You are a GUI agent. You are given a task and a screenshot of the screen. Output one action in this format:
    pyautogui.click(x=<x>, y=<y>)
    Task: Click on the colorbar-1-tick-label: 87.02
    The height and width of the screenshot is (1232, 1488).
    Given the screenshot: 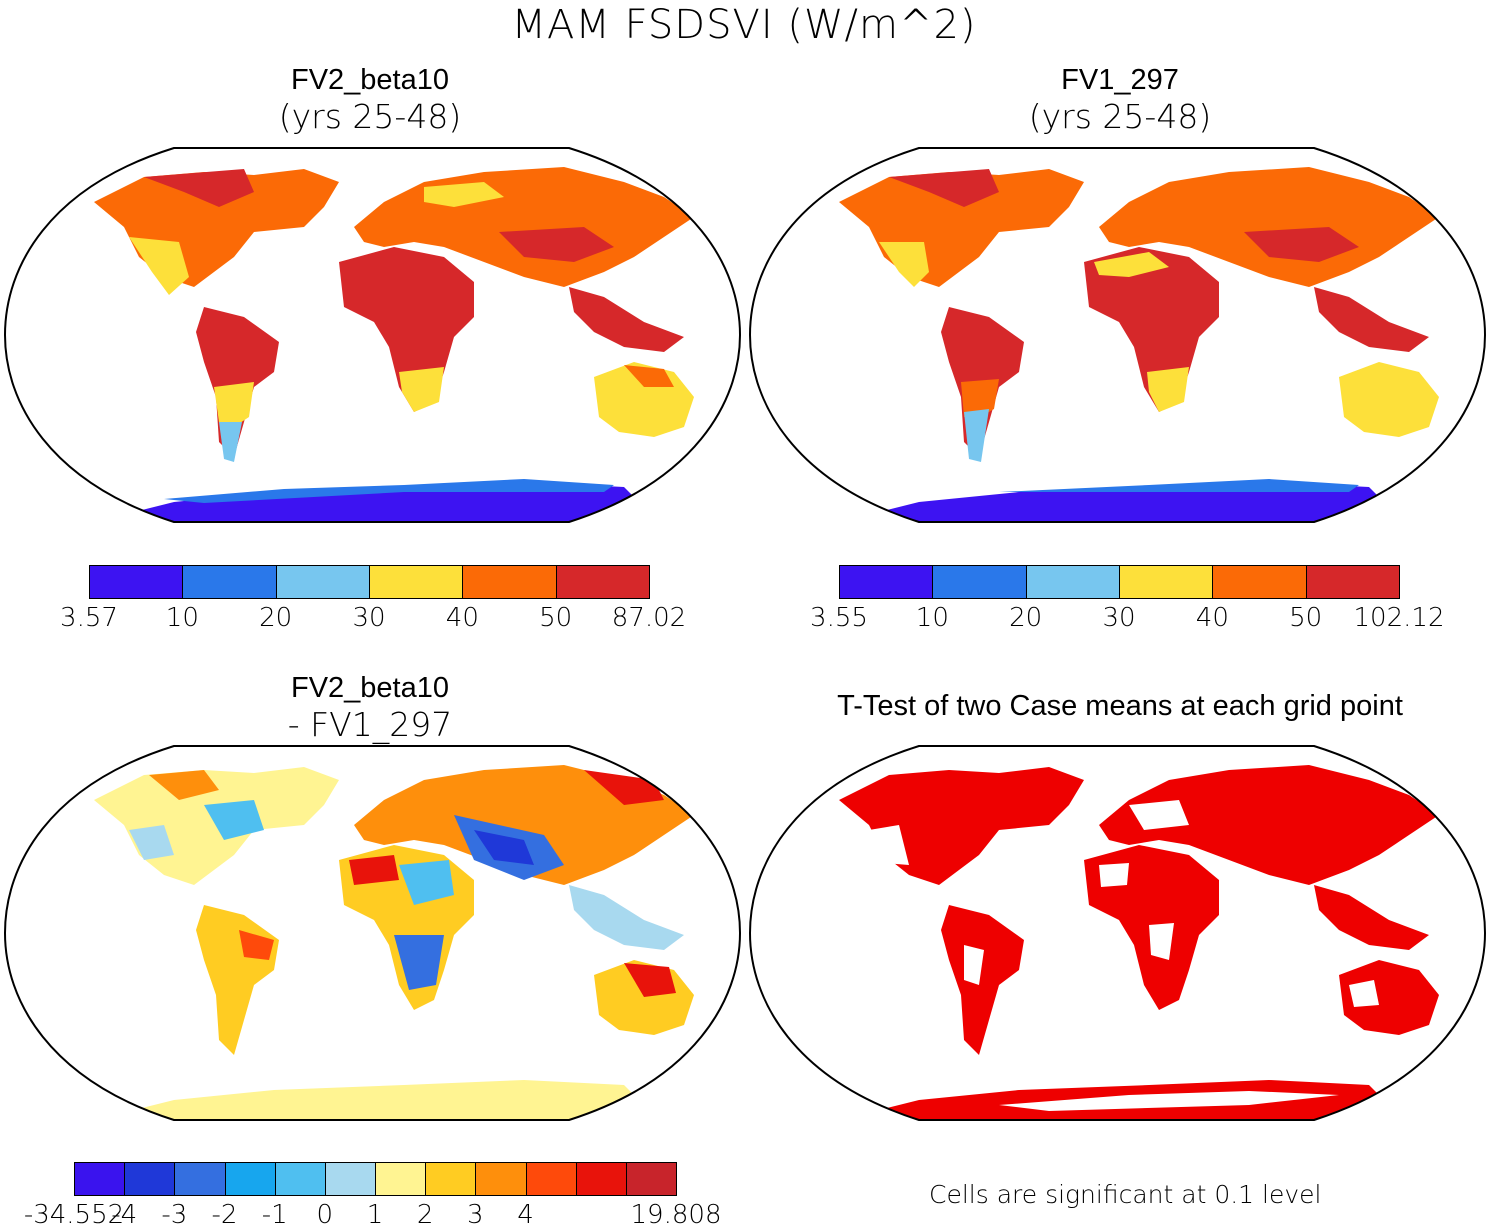 What is the action you would take?
    pyautogui.click(x=649, y=618)
    